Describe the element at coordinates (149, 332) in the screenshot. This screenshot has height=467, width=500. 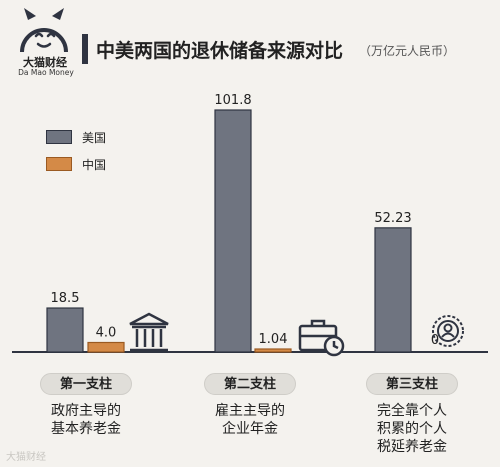
I see `government-building-icon` at that location.